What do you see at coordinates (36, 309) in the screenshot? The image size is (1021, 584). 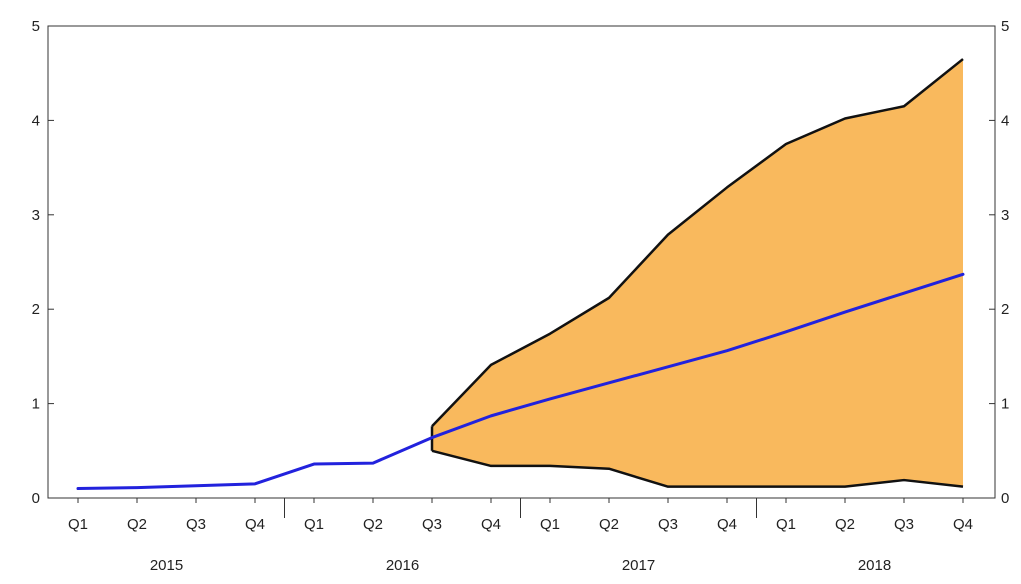 I see `left-y-tick-label: 2` at bounding box center [36, 309].